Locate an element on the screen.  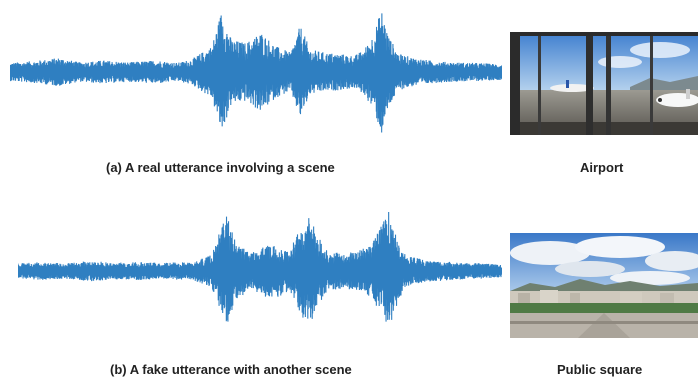
airport-photo is located at coordinates (604, 83).